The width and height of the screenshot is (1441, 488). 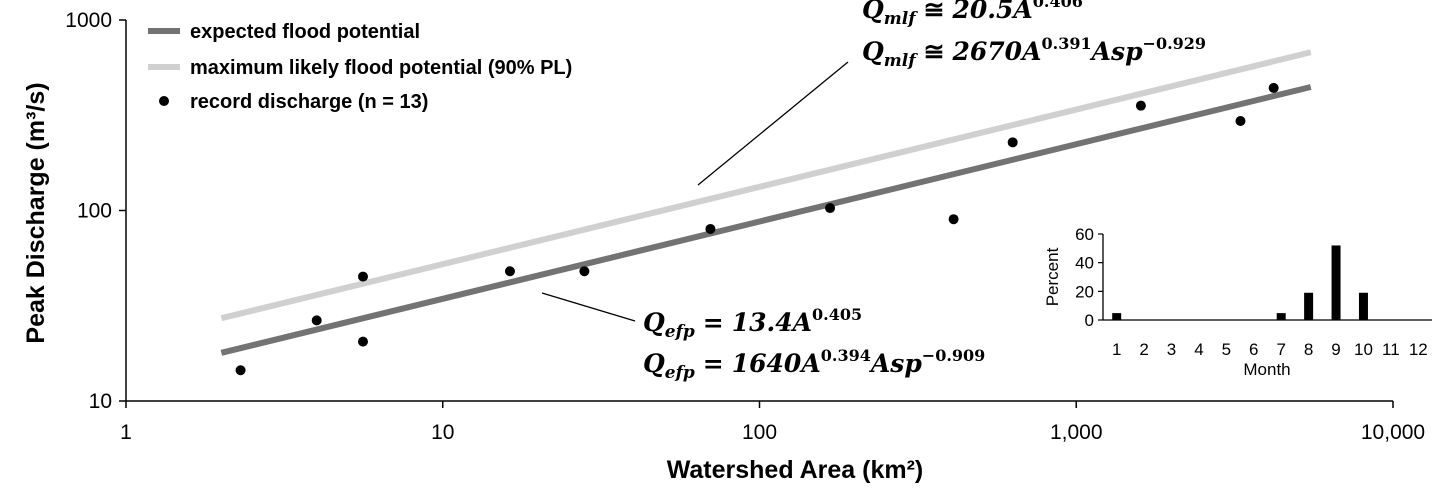 What do you see at coordinates (759, 432) in the screenshot?
I see `x-tick-label: 100` at bounding box center [759, 432].